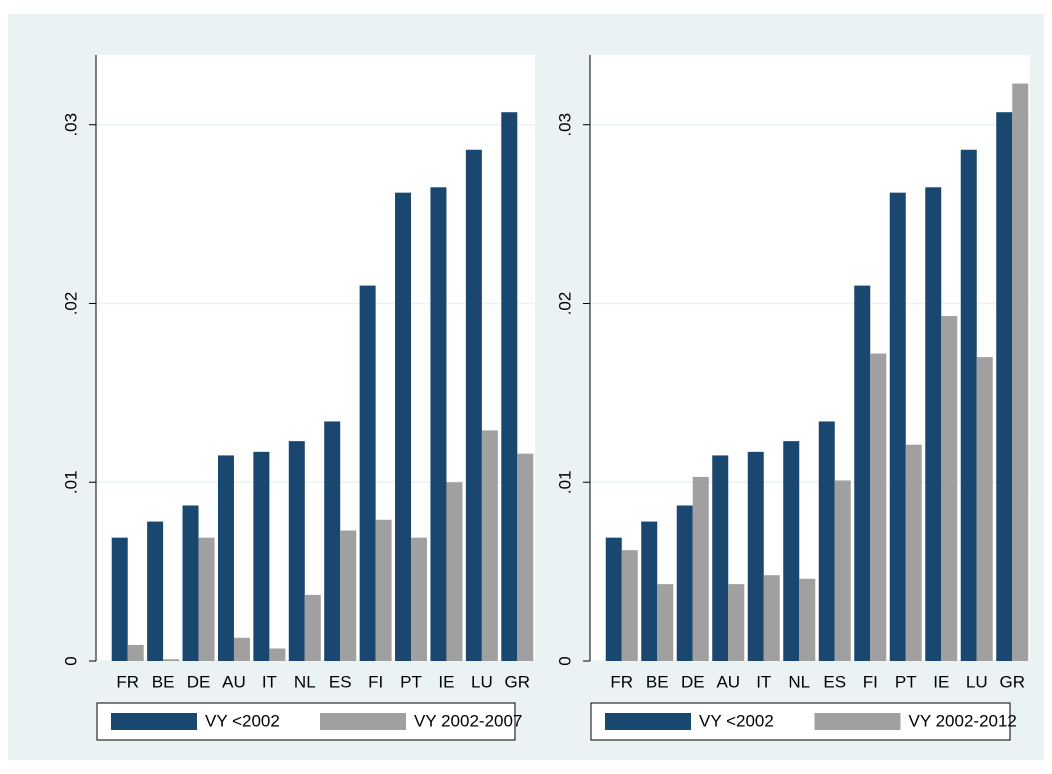 This screenshot has width=1052, height=774. What do you see at coordinates (306, 721) in the screenshot?
I see `legend-box` at bounding box center [306, 721].